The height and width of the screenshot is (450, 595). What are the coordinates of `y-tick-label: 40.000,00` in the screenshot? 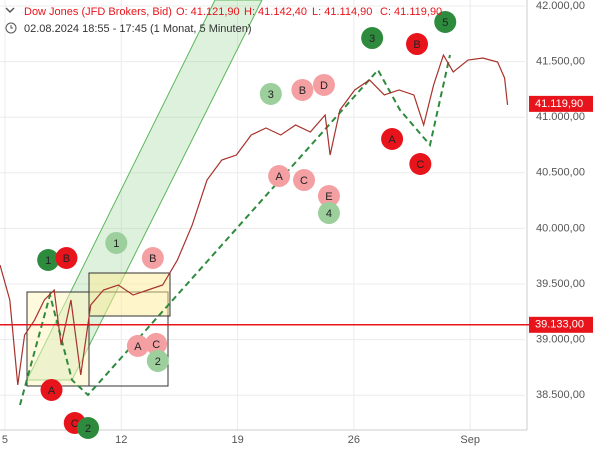 It's located at (560, 228).